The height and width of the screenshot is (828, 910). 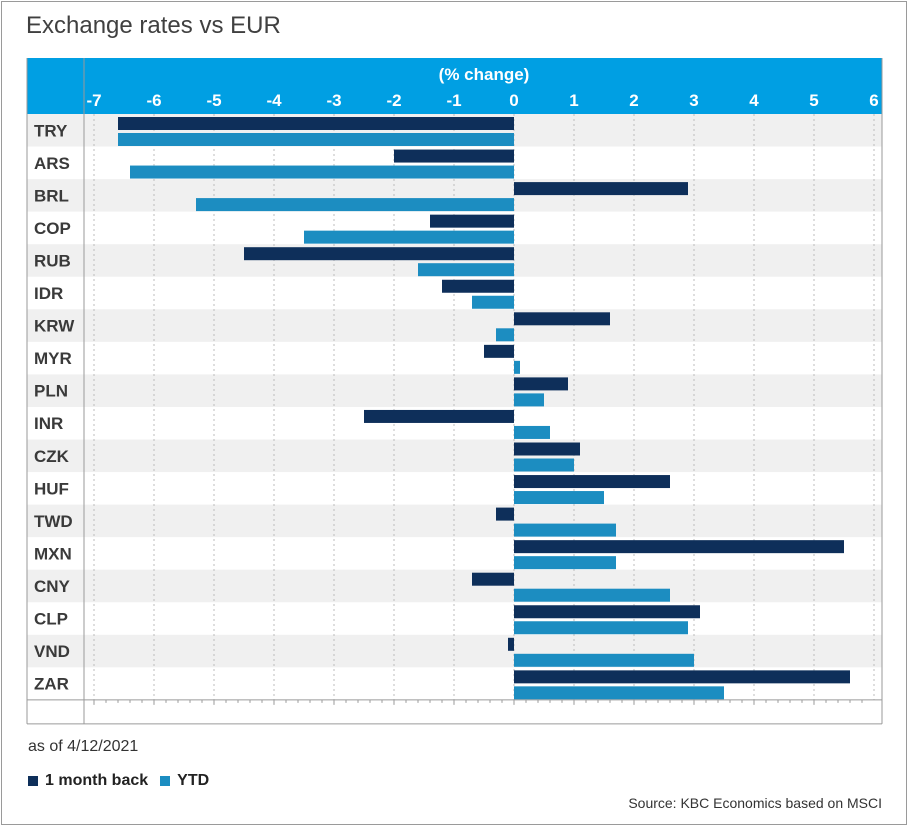 I want to click on x-tick-label: -3, so click(x=333, y=100).